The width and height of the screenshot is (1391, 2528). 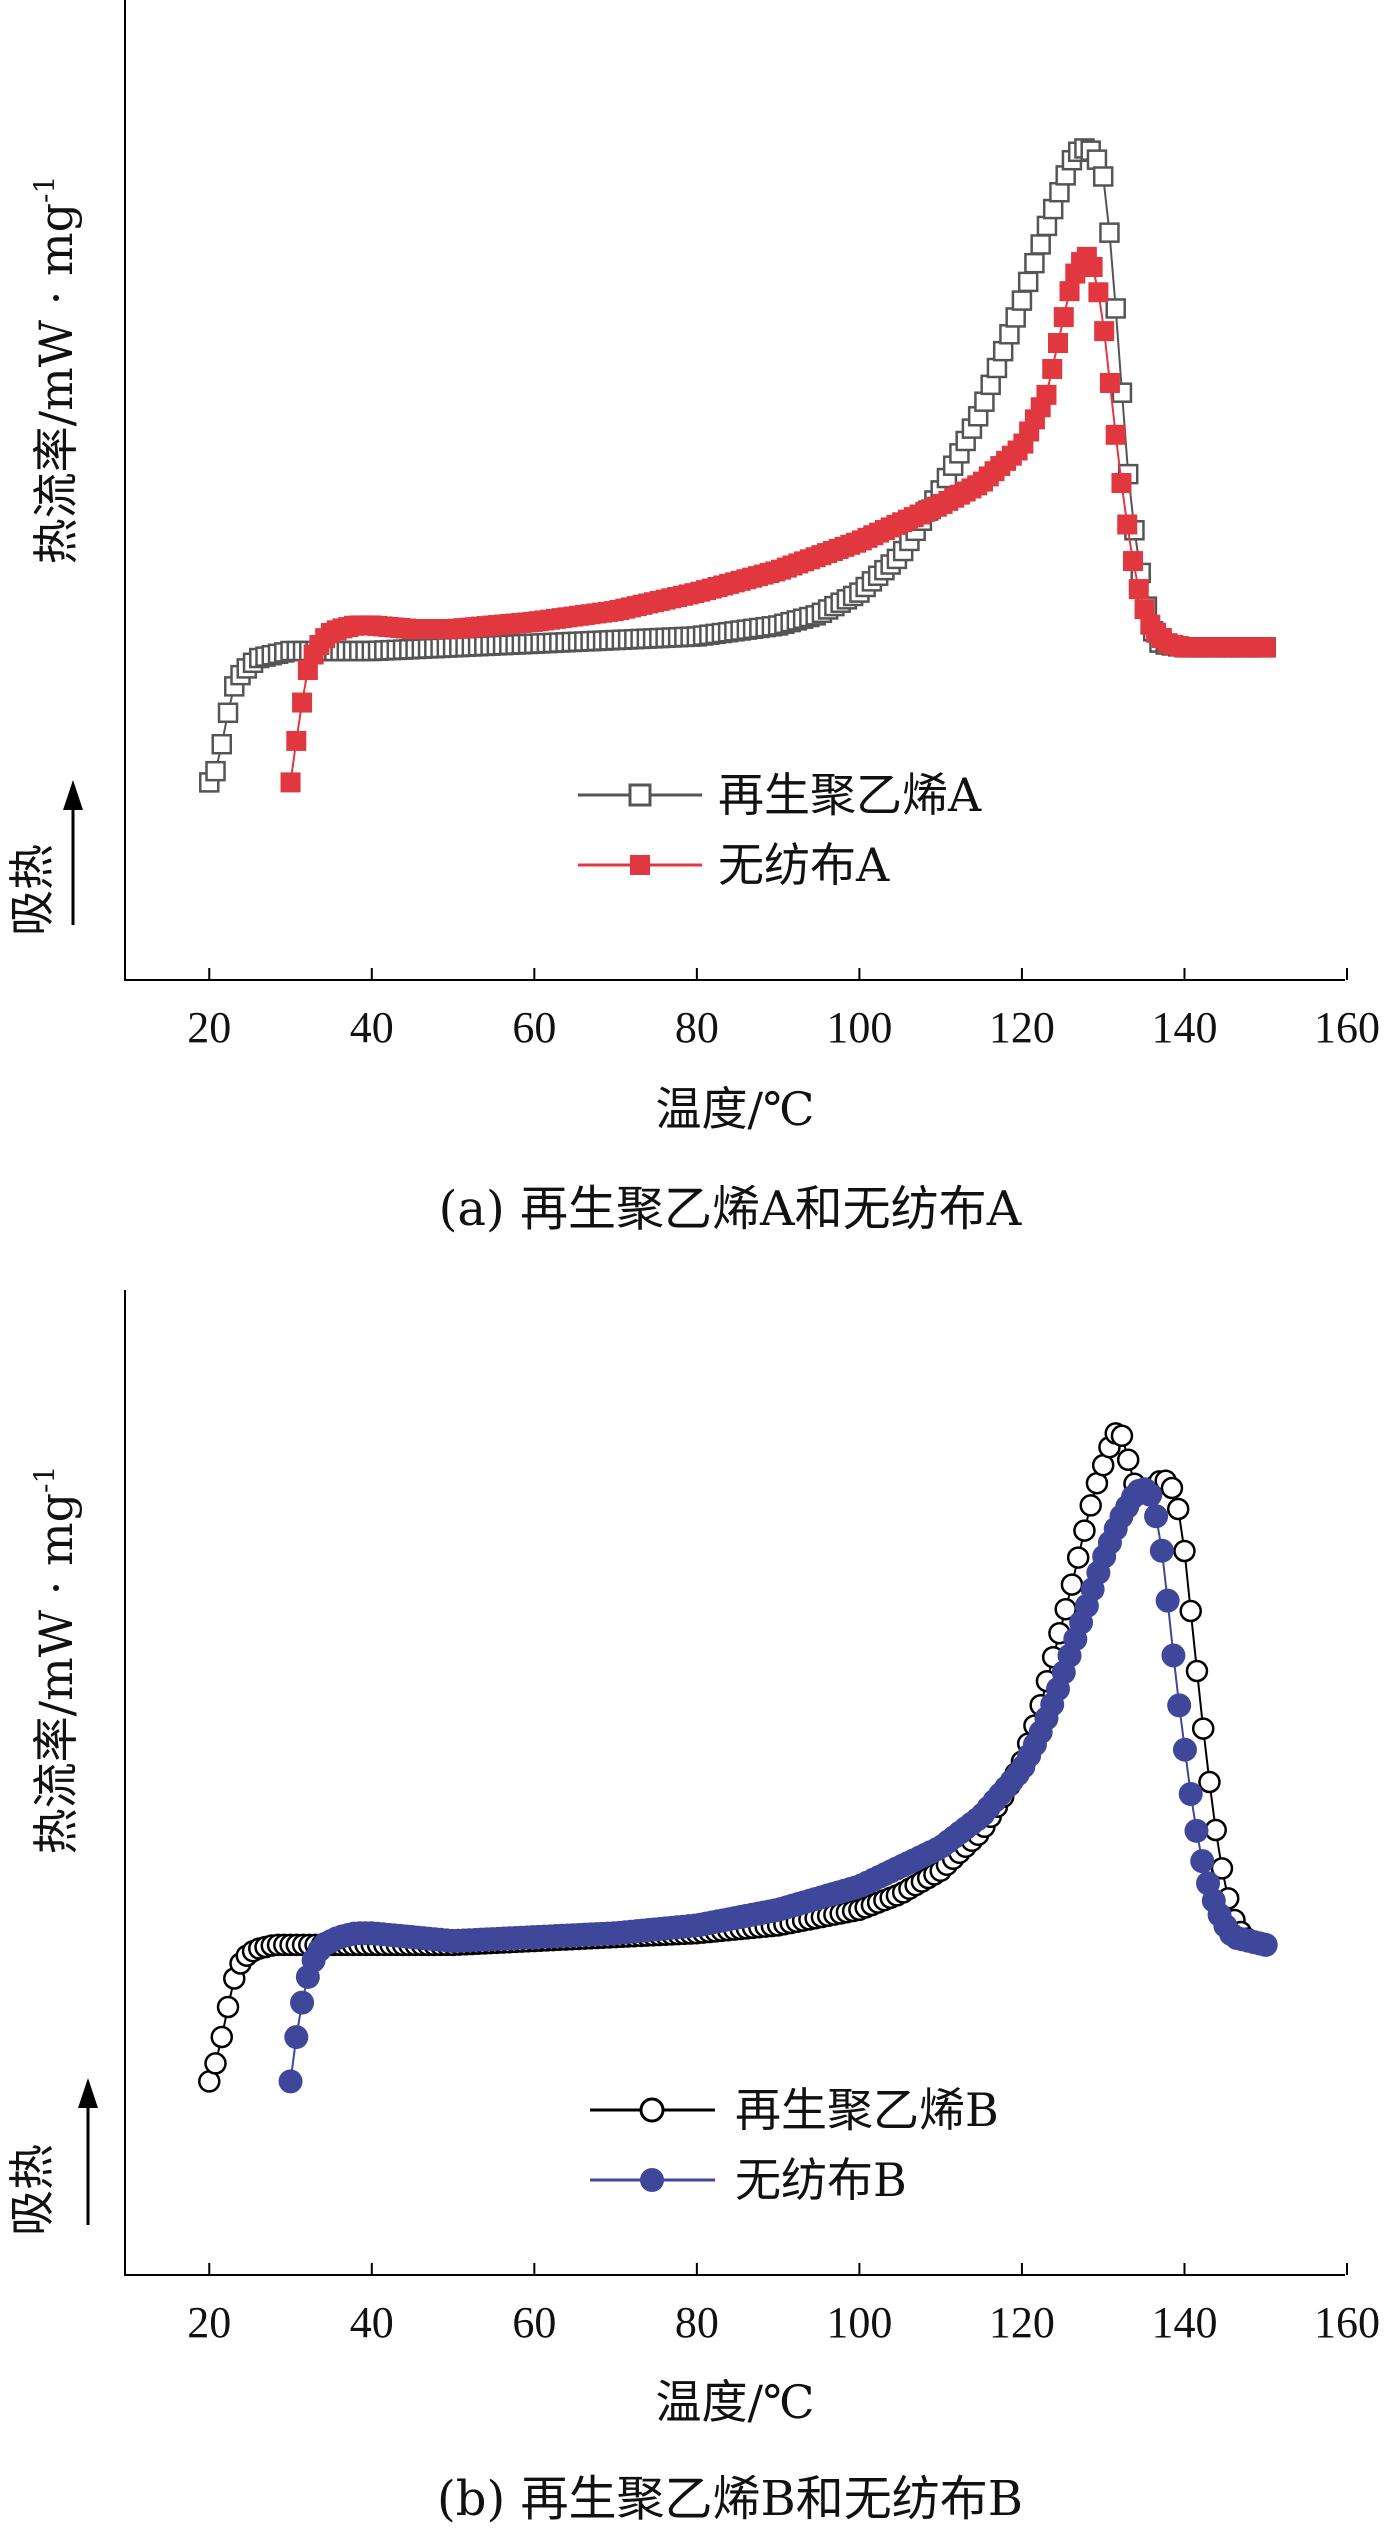 What do you see at coordinates (640, 865) in the screenshot?
I see `legend-marker-a1` at bounding box center [640, 865].